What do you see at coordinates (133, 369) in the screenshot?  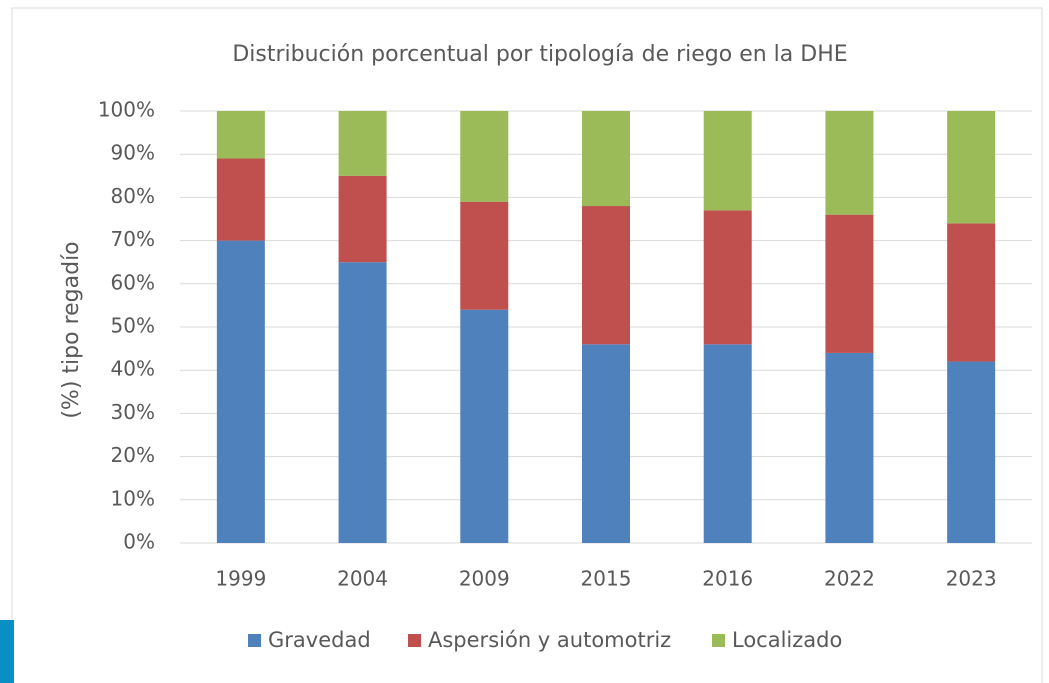 I see `y-tick-label: 40%` at bounding box center [133, 369].